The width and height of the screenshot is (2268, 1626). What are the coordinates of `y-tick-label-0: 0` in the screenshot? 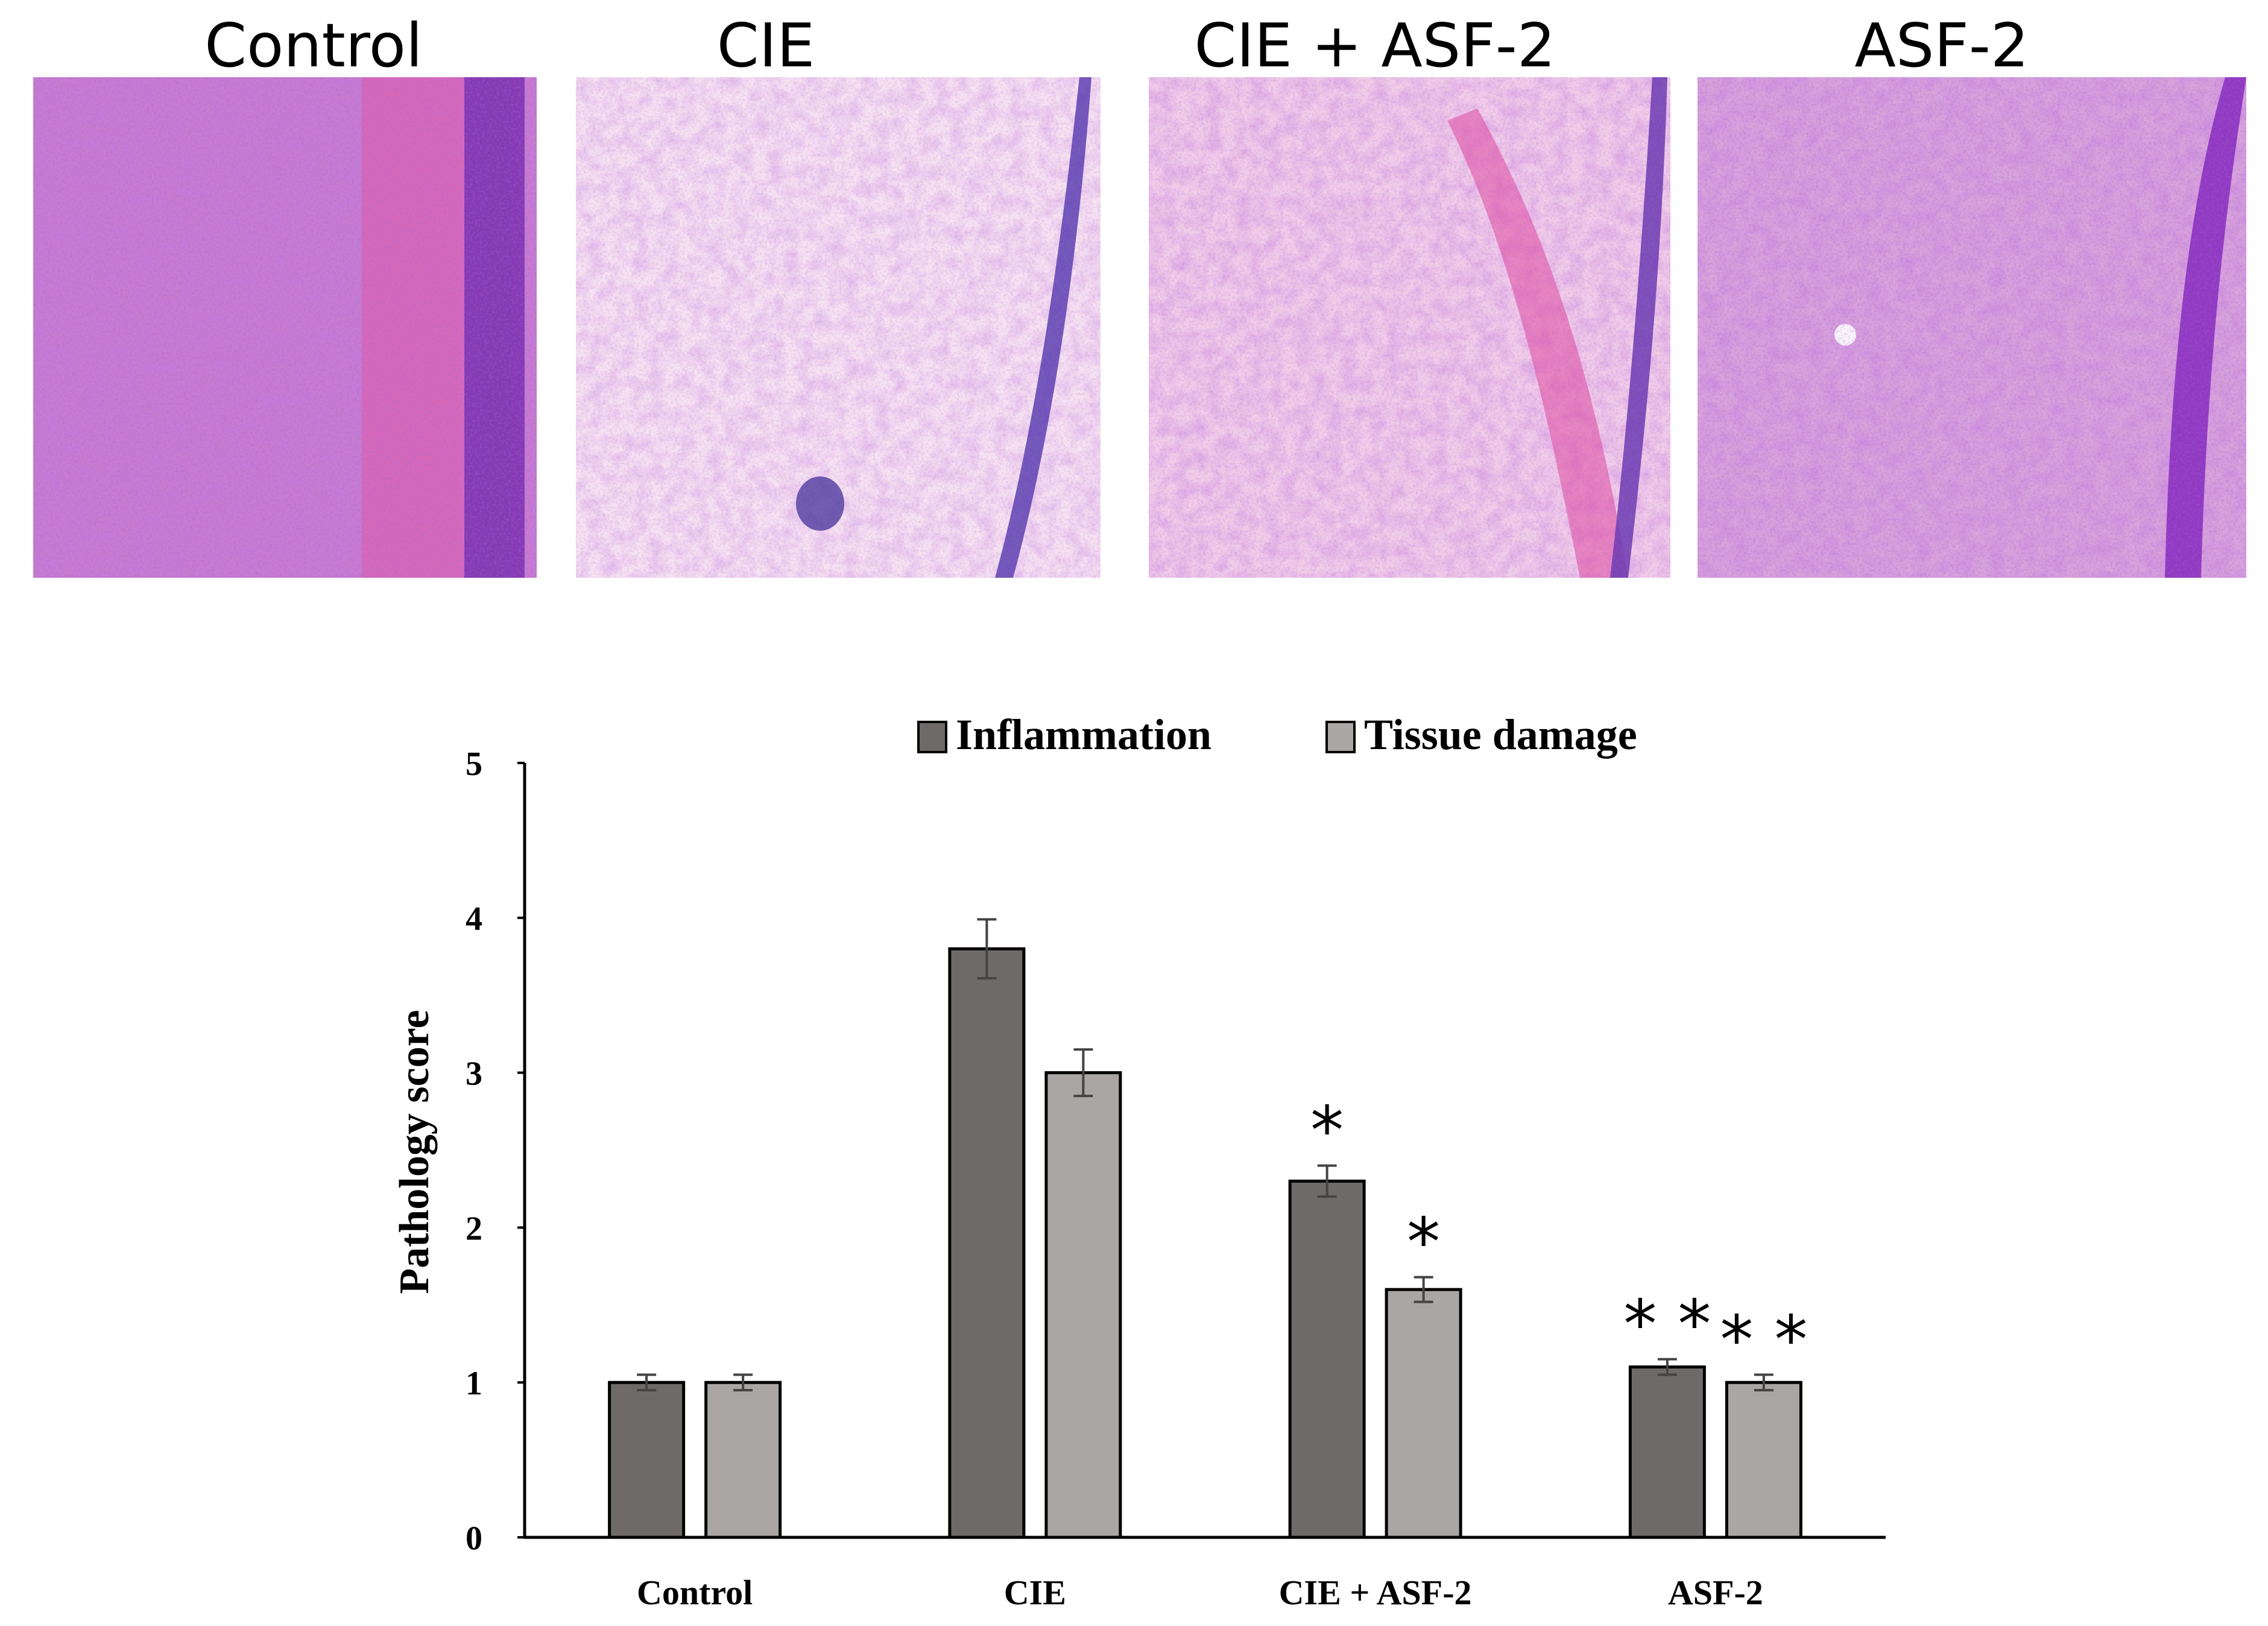 It's located at (474, 1538).